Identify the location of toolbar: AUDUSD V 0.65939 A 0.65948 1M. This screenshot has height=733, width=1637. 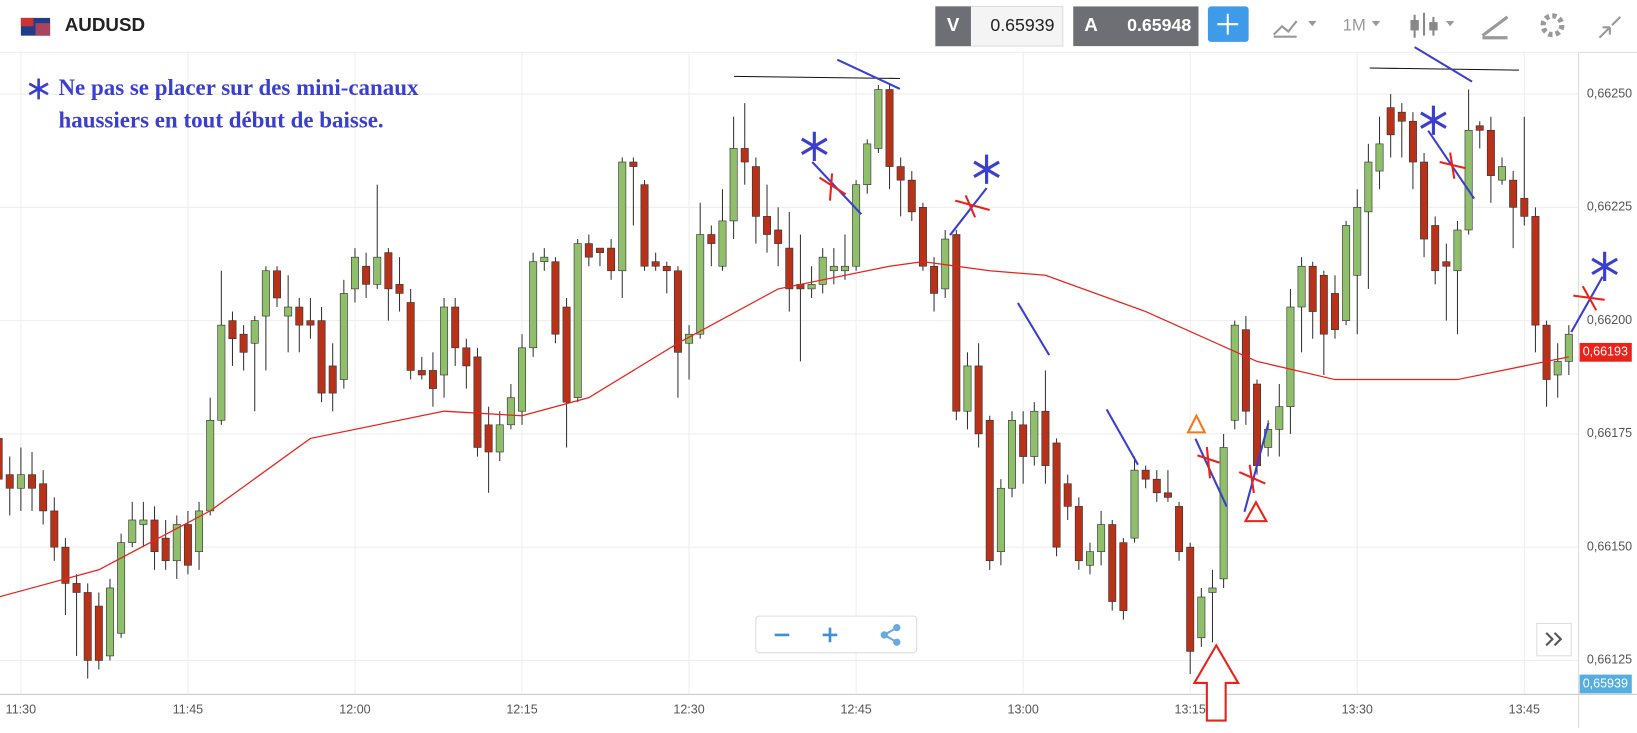
(818, 26).